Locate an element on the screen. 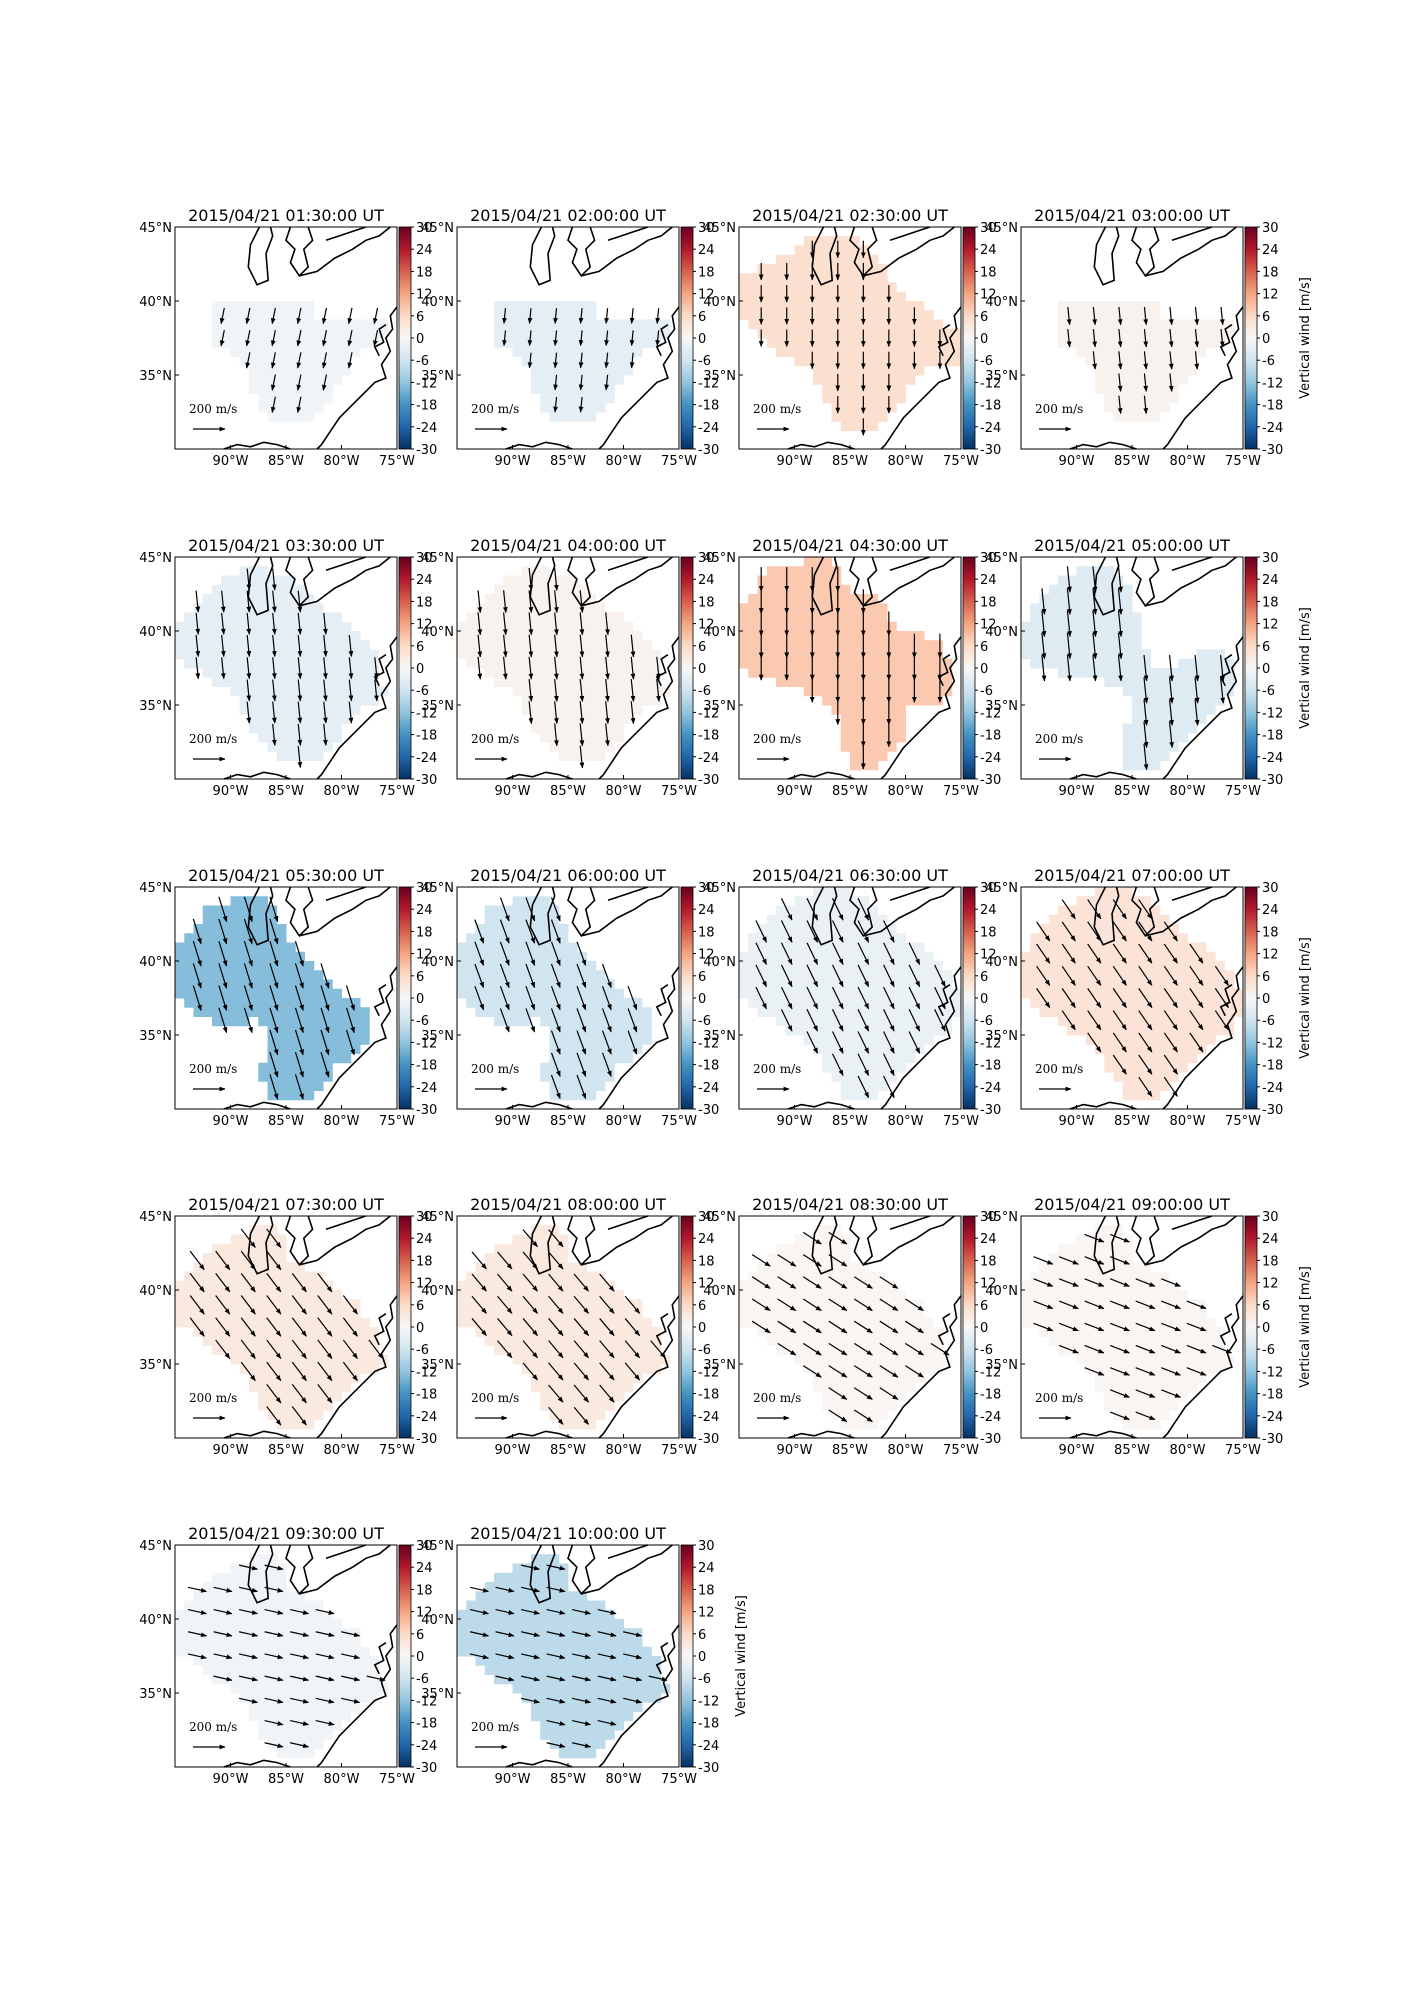 This screenshot has height=2010, width=1410. x-tick-label: 85°W is located at coordinates (568, 1450).